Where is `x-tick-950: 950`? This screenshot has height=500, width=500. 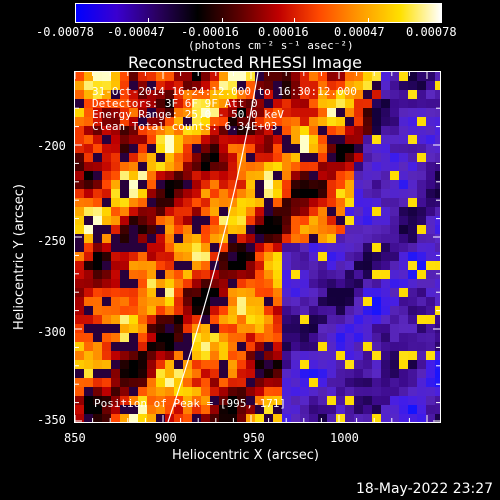 x-tick-950: 950 is located at coordinates (254, 438).